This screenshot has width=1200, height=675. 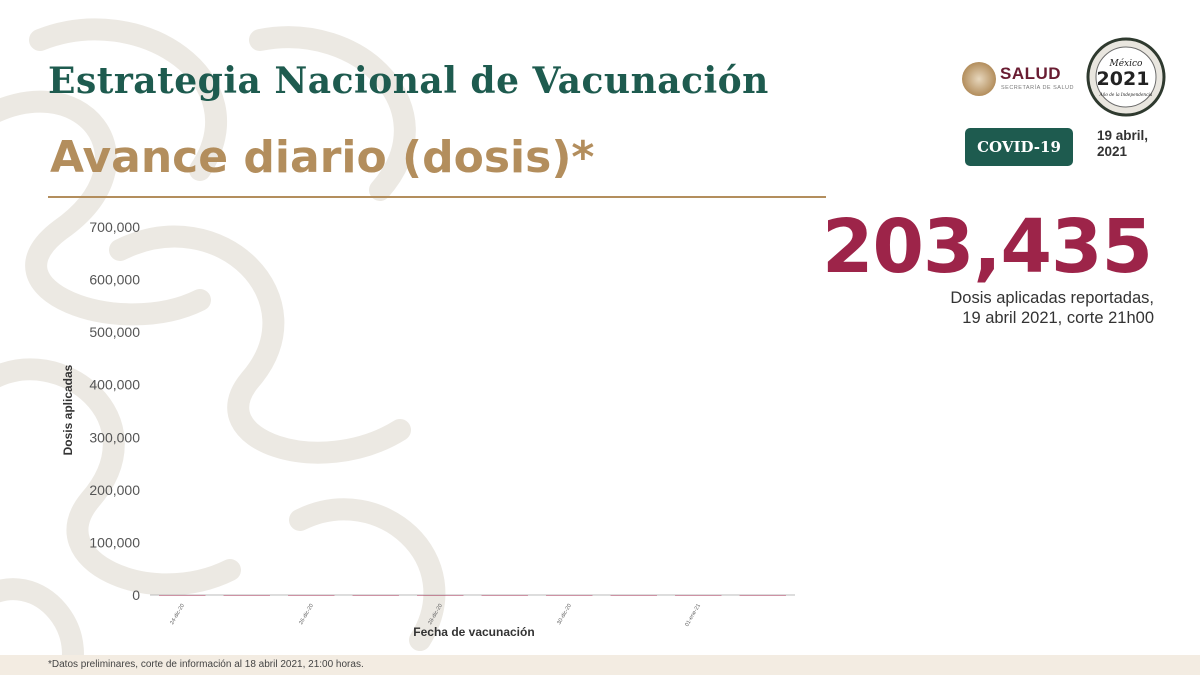 What do you see at coordinates (1126, 94) in the screenshot?
I see `emblem-text-caption: Año de la Independencia` at bounding box center [1126, 94].